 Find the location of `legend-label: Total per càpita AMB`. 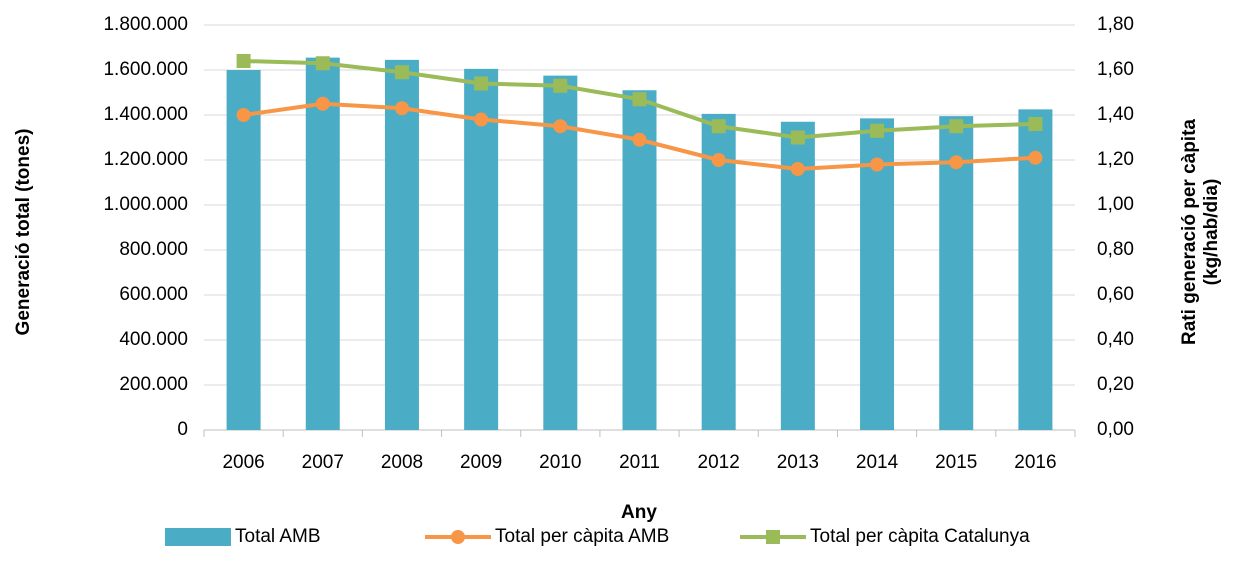

legend-label: Total per càpita AMB is located at coordinates (582, 536).